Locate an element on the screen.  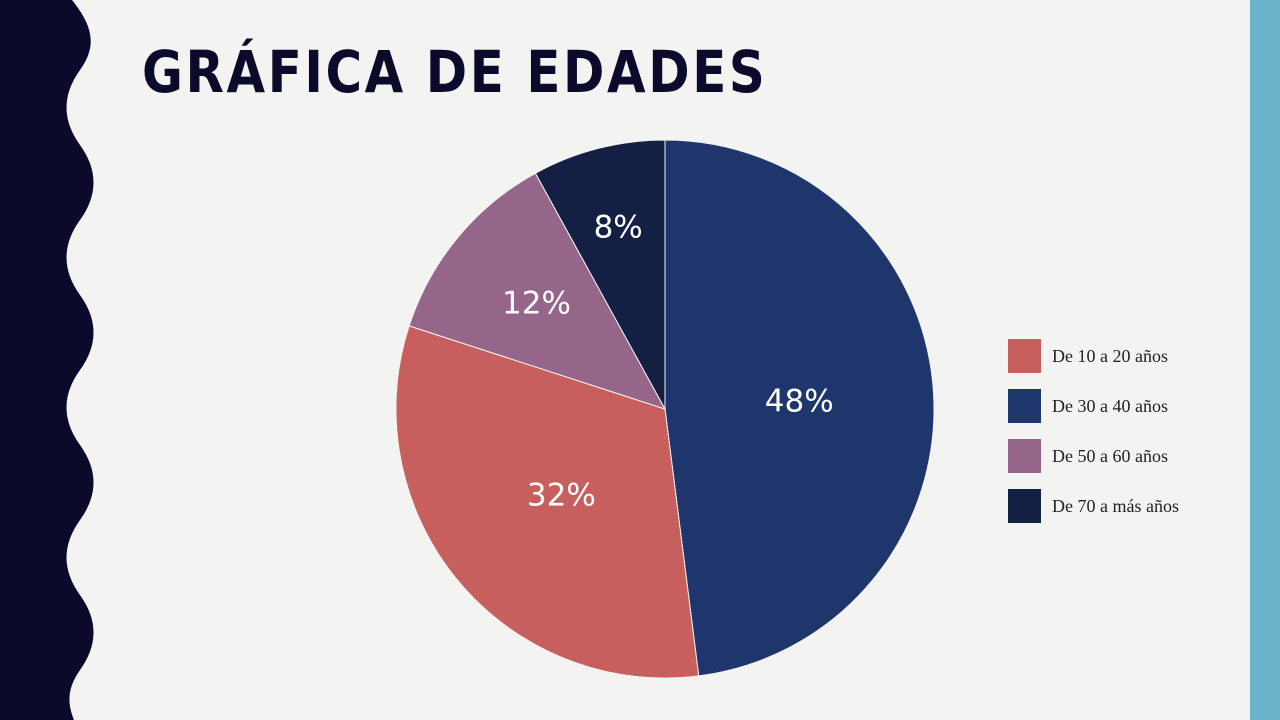
pie-labels: 48% 32% 12% 8% is located at coordinates (668, 362).